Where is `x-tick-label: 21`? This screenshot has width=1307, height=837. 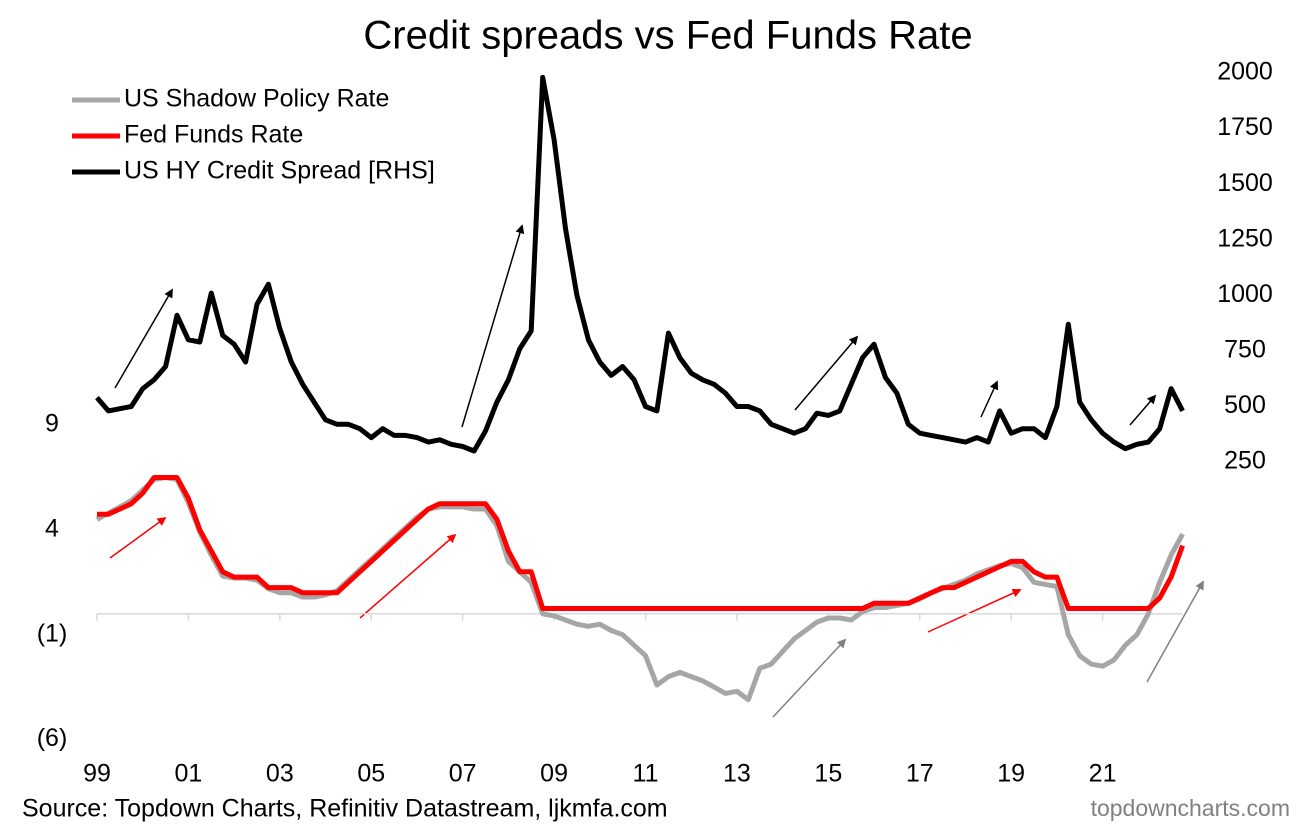
x-tick-label: 21 is located at coordinates (1103, 774).